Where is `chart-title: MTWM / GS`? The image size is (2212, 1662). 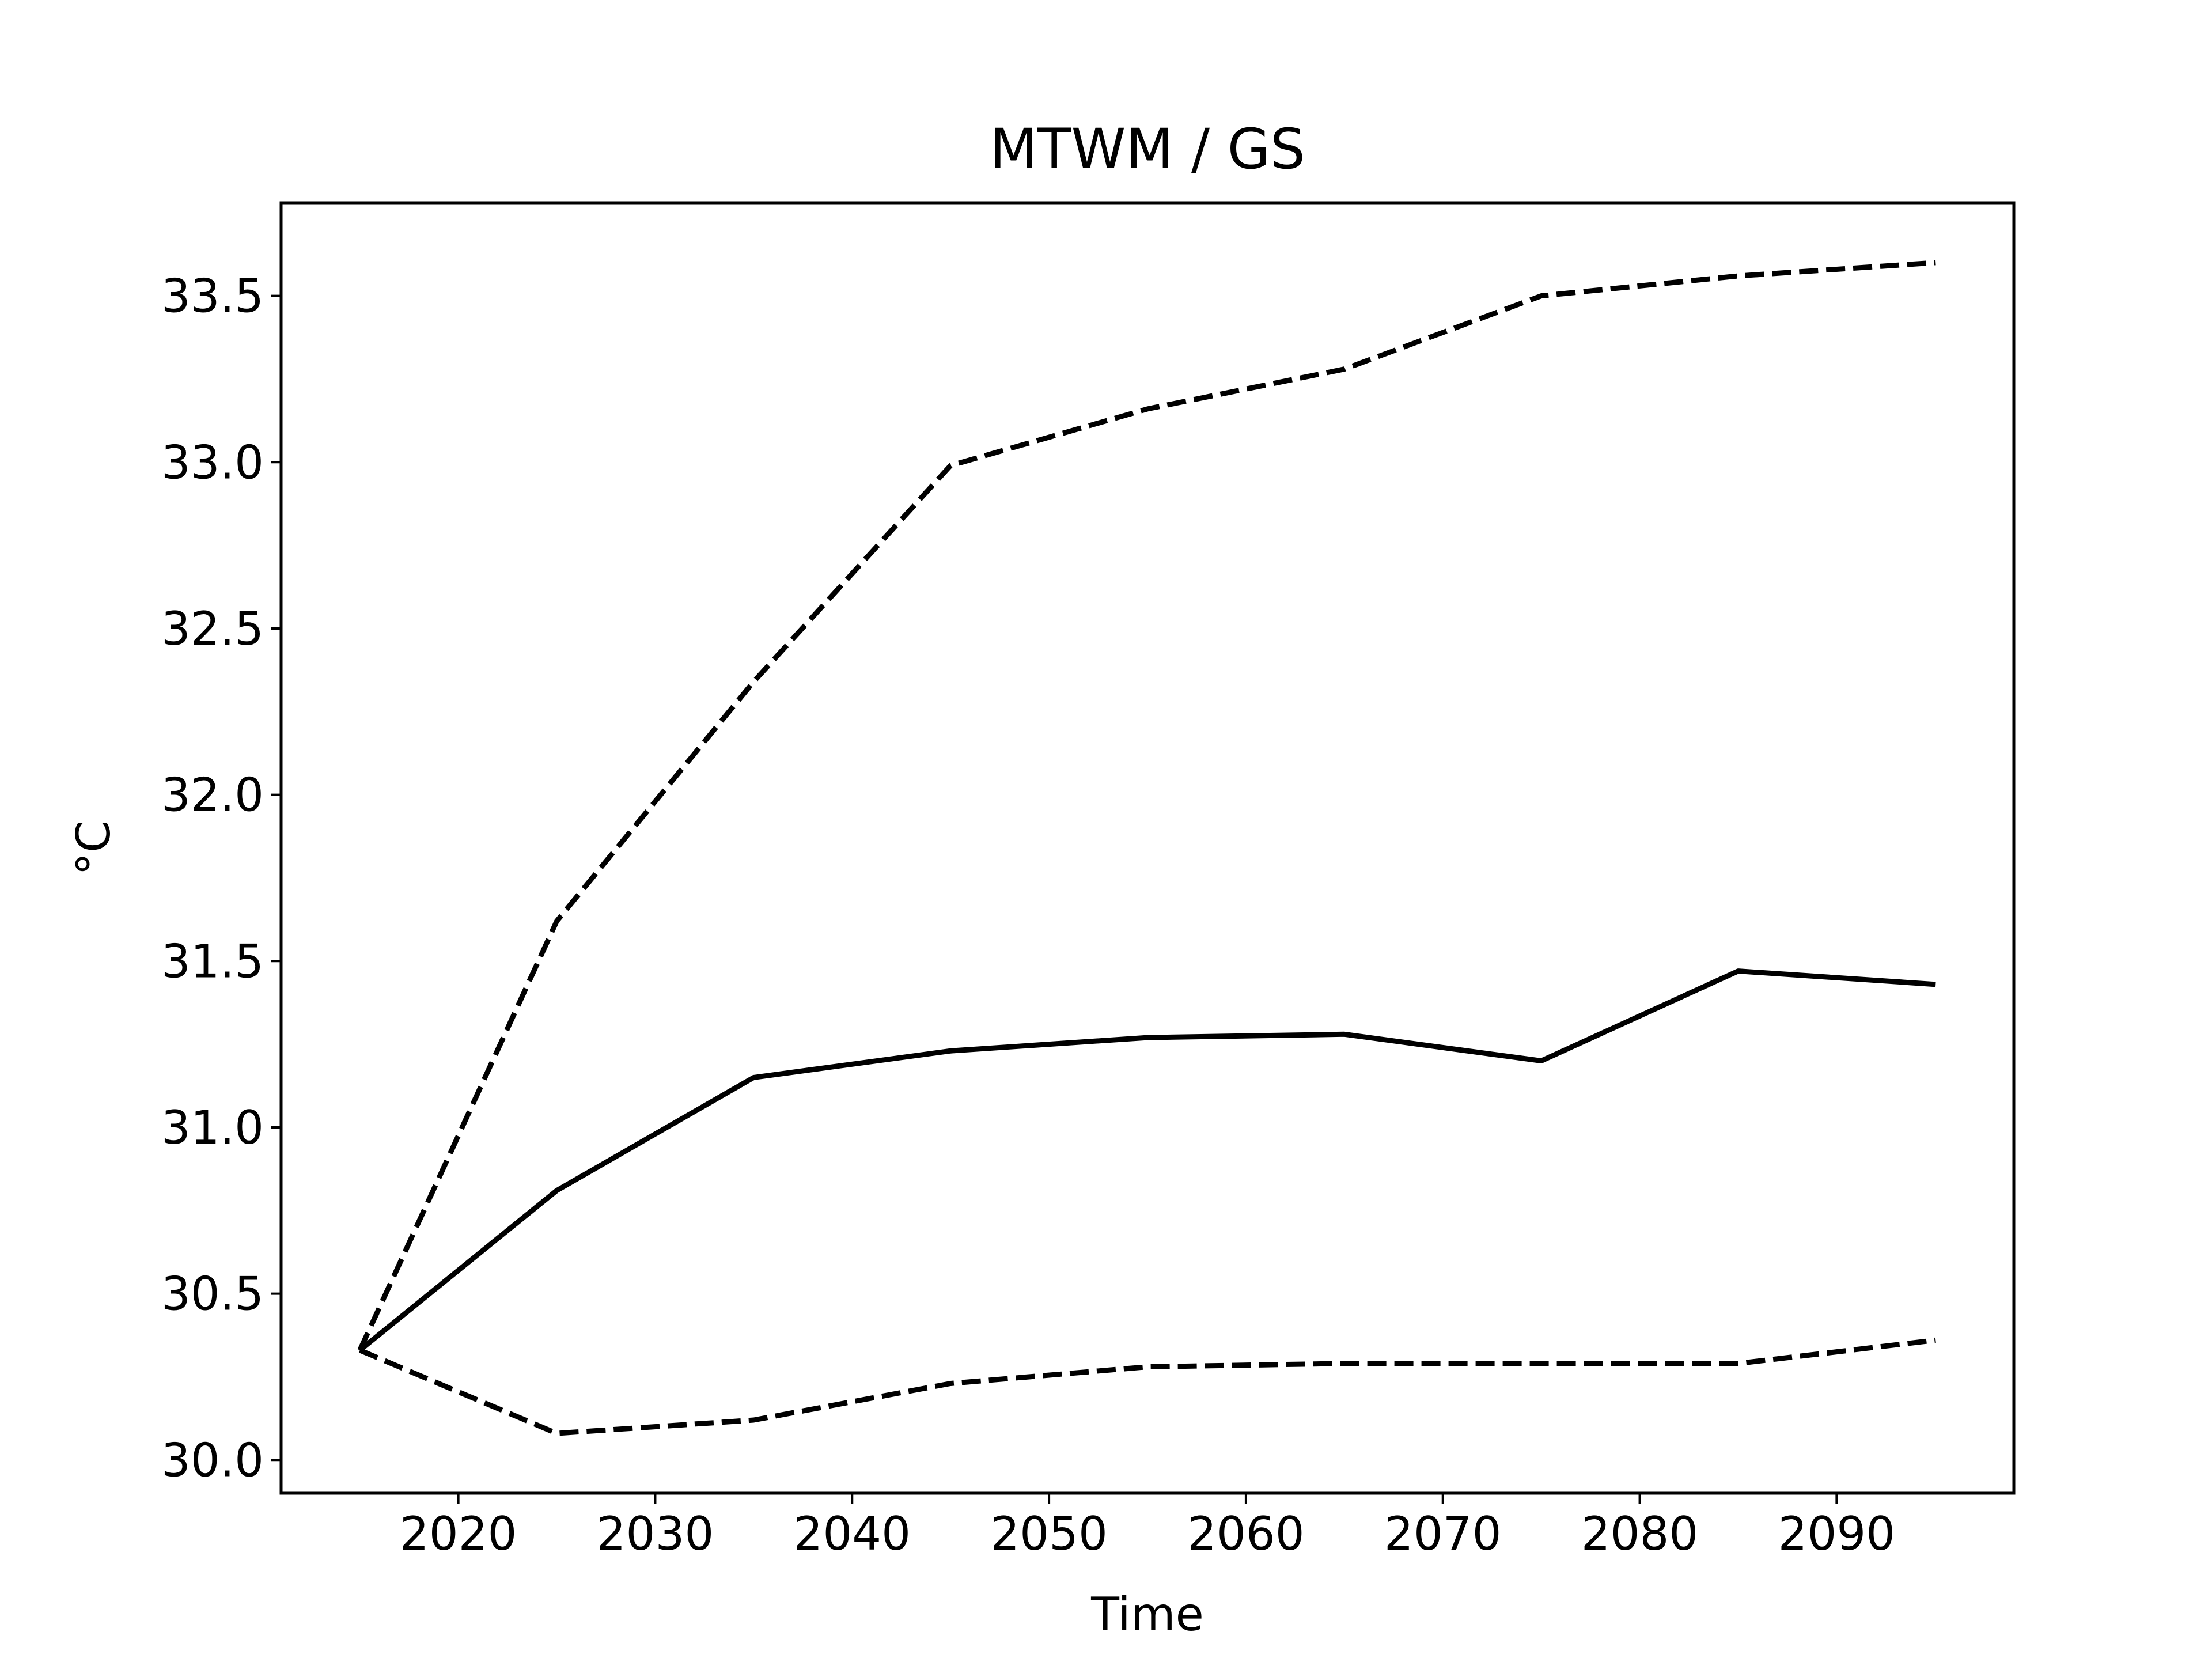 chart-title: MTWM / GS is located at coordinates (1147, 149).